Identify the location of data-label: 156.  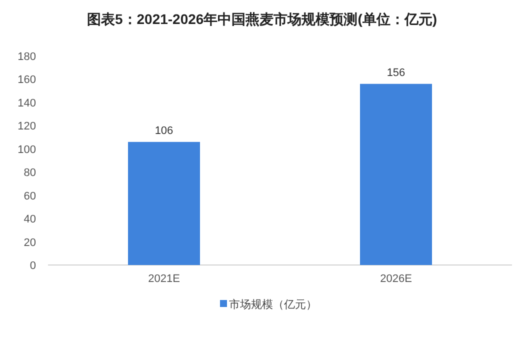
(396, 72).